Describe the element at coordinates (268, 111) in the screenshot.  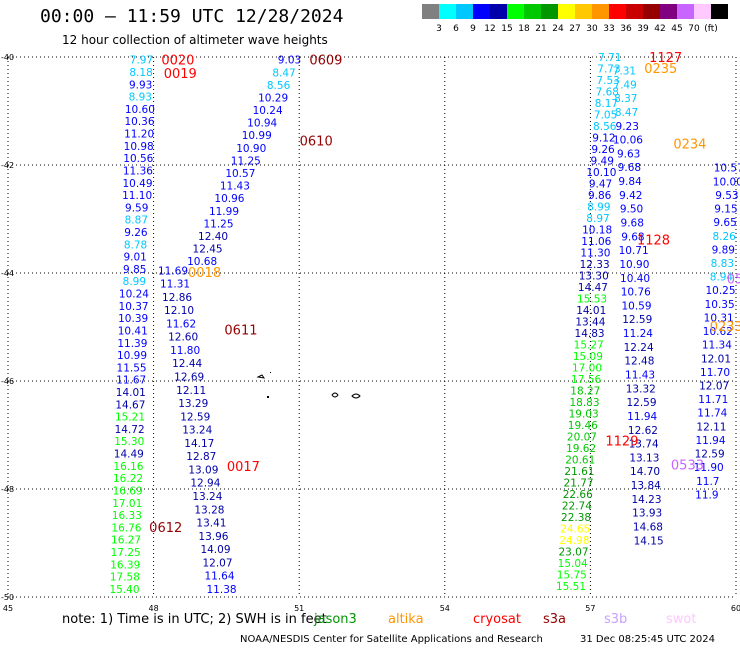
I see `swh-value: 10.24` at that location.